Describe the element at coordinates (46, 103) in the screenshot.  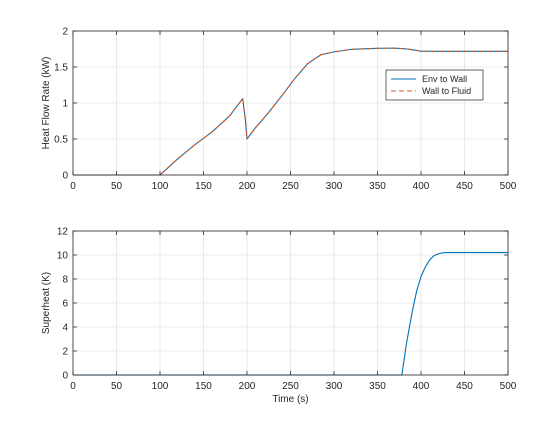
I see `y-axis-label: Heat Flow Rate (kW)` at that location.